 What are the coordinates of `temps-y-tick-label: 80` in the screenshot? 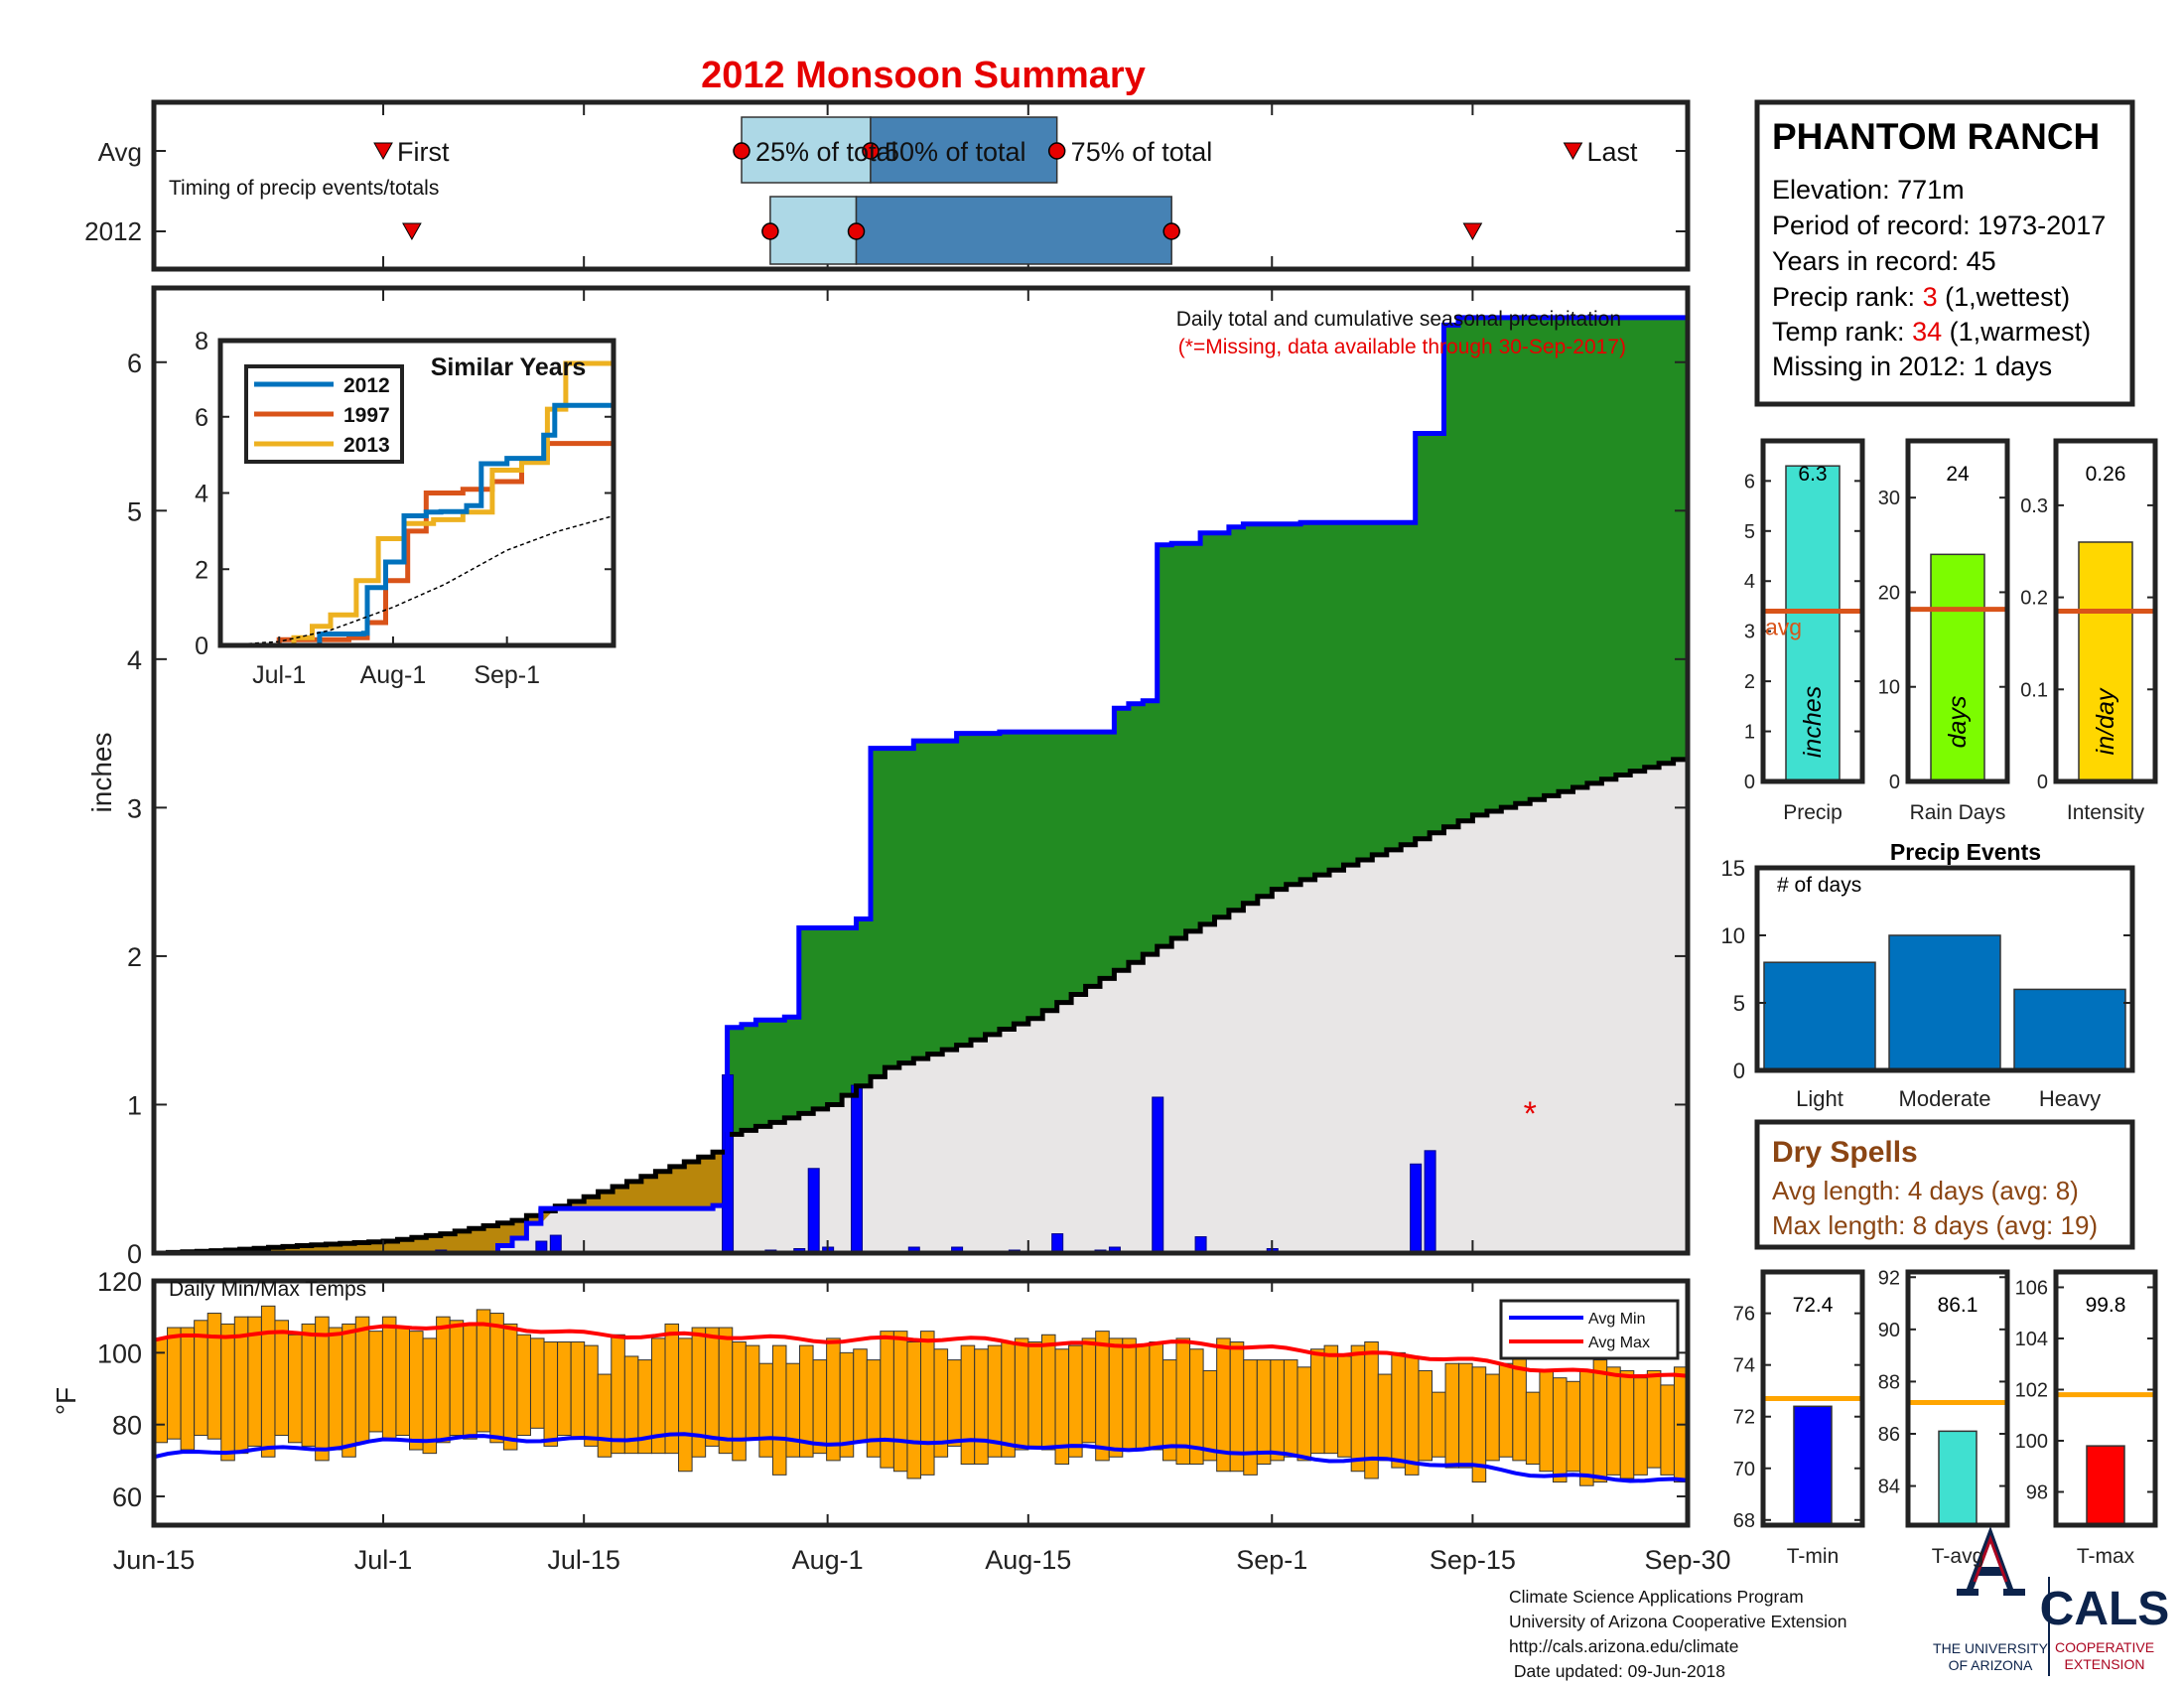 It's located at (127, 1426).